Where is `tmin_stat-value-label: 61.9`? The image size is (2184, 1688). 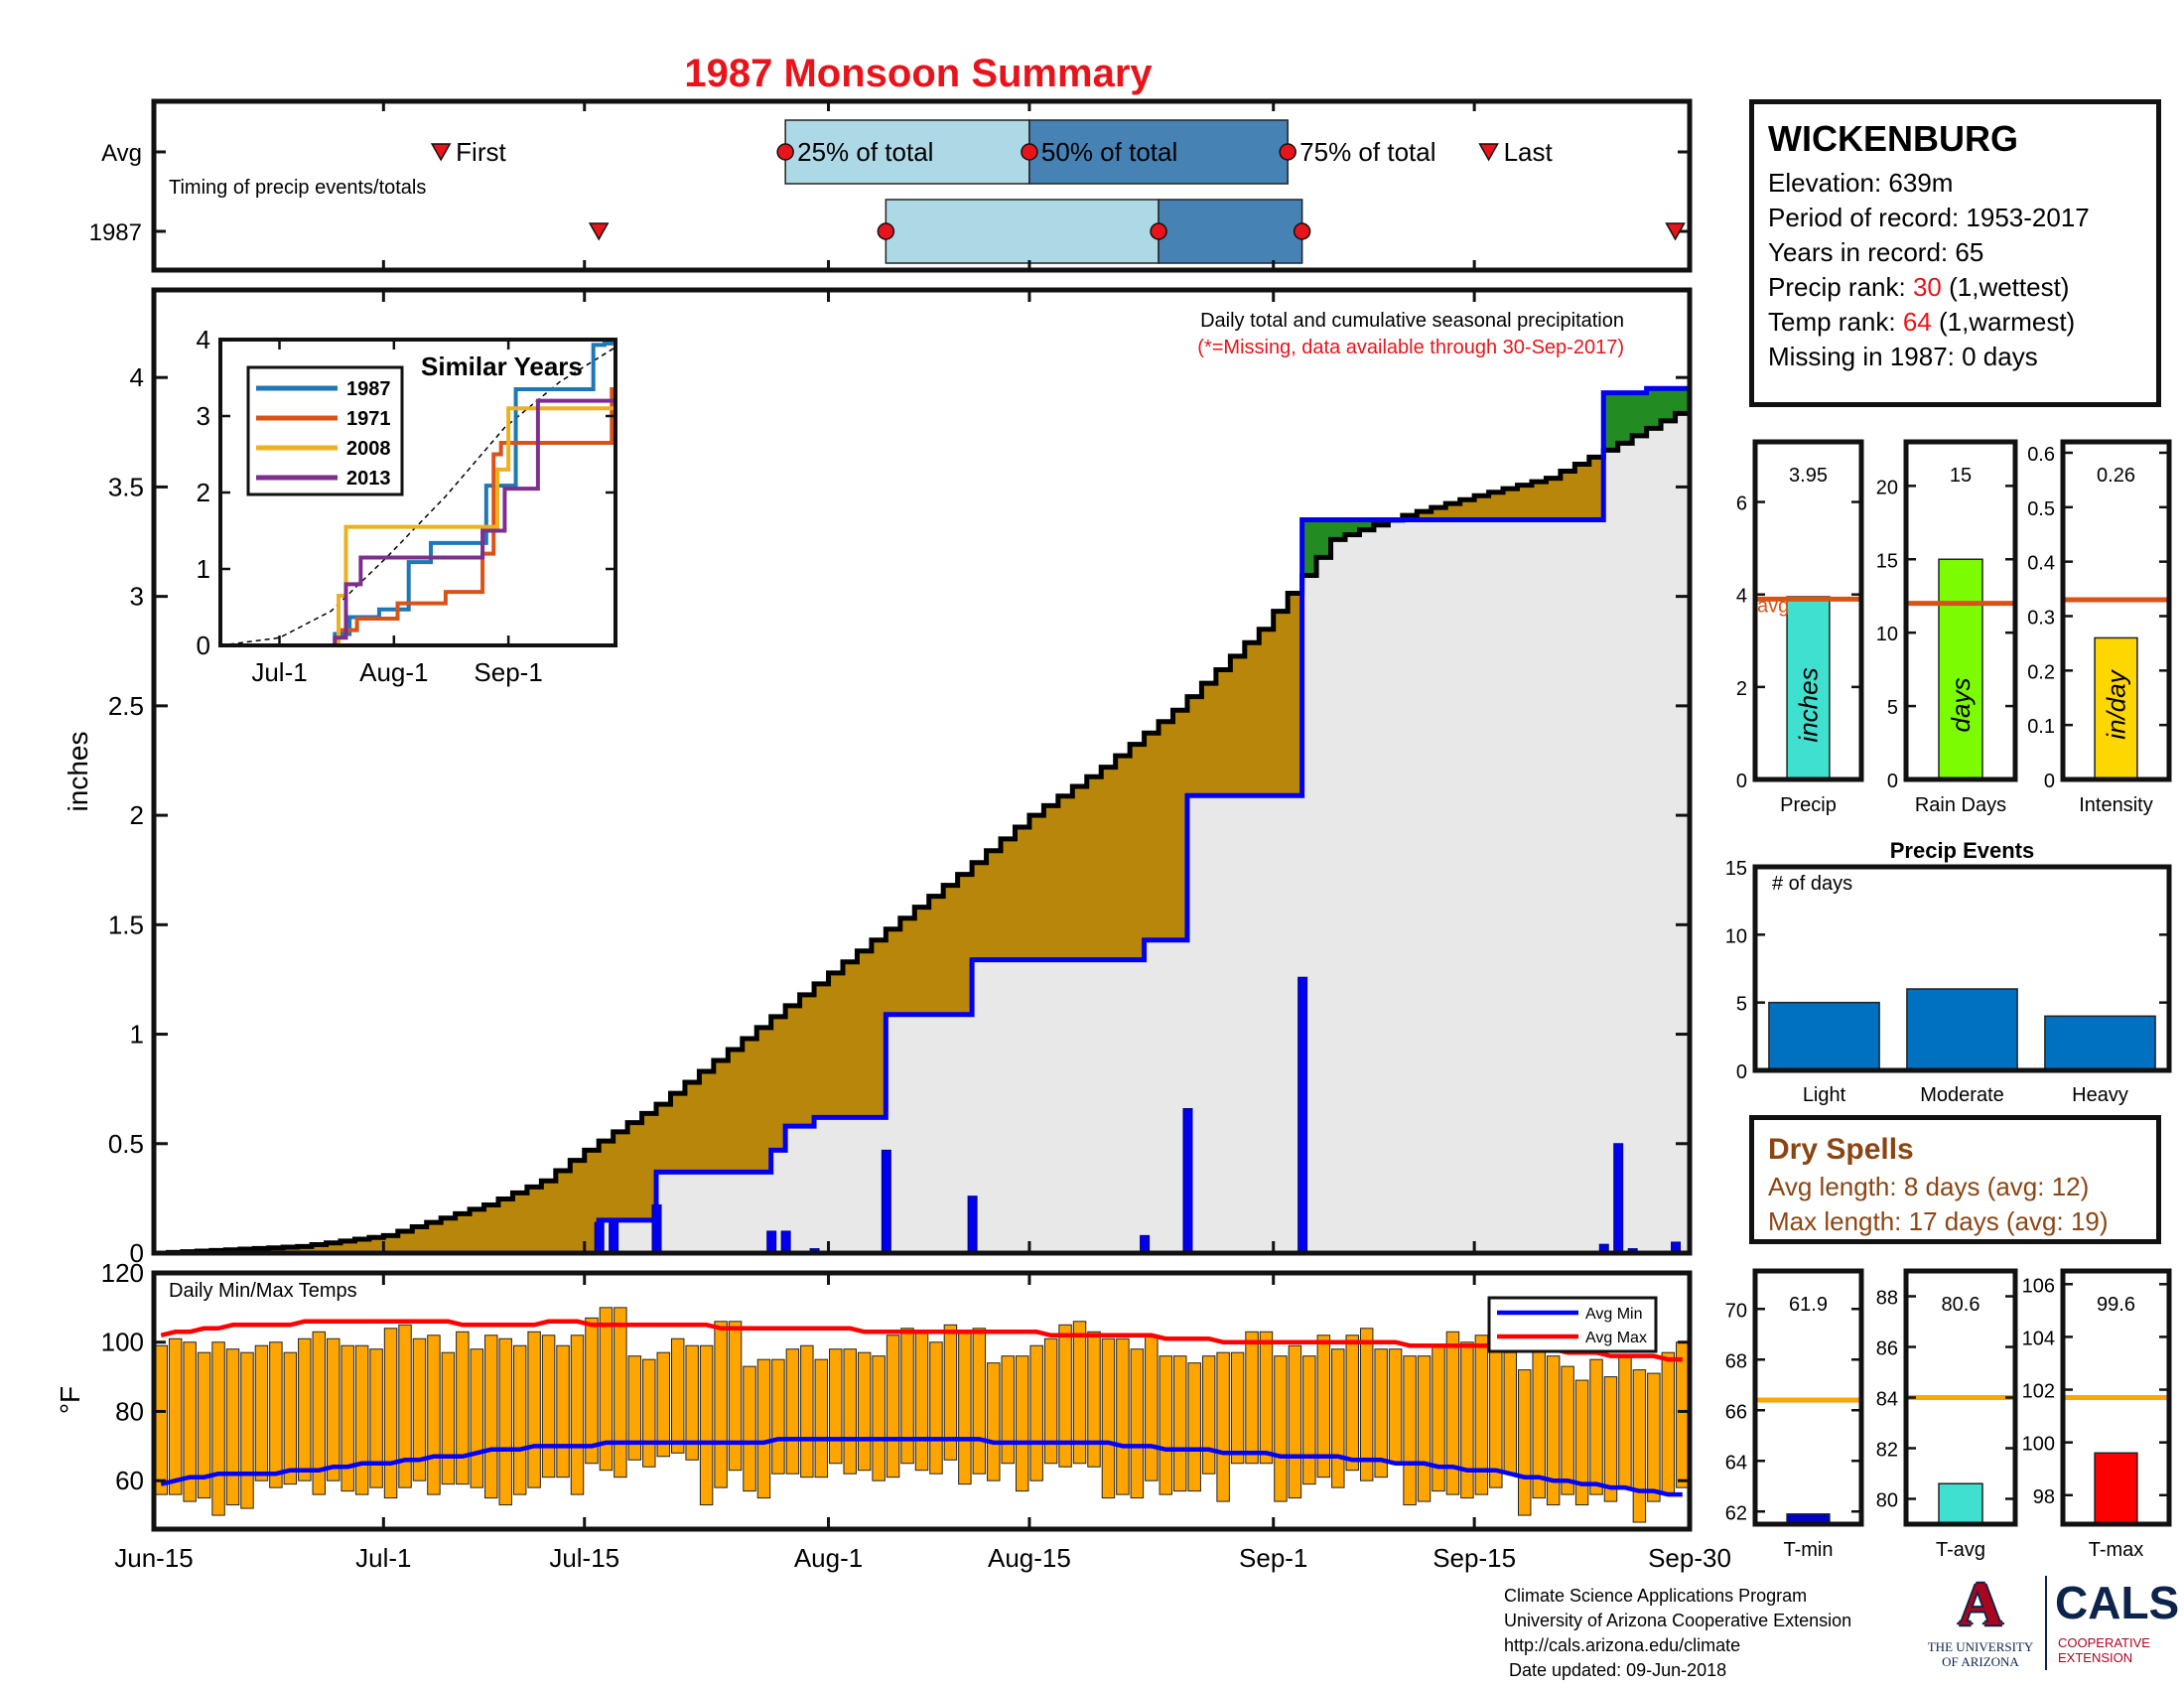
tmin_stat-value-label: 61.9 is located at coordinates (1808, 1305).